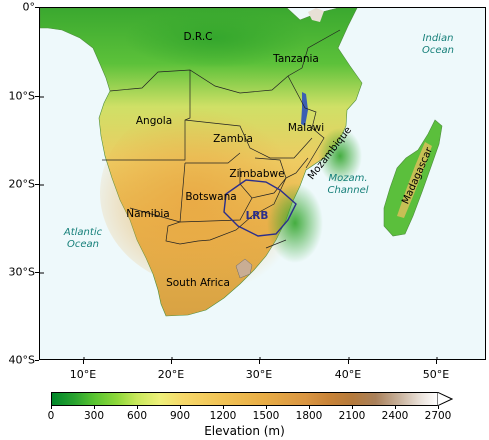 The image size is (489, 440). Describe the element at coordinates (260, 208) in the screenshot. I see `lrb-basin-outline` at that location.